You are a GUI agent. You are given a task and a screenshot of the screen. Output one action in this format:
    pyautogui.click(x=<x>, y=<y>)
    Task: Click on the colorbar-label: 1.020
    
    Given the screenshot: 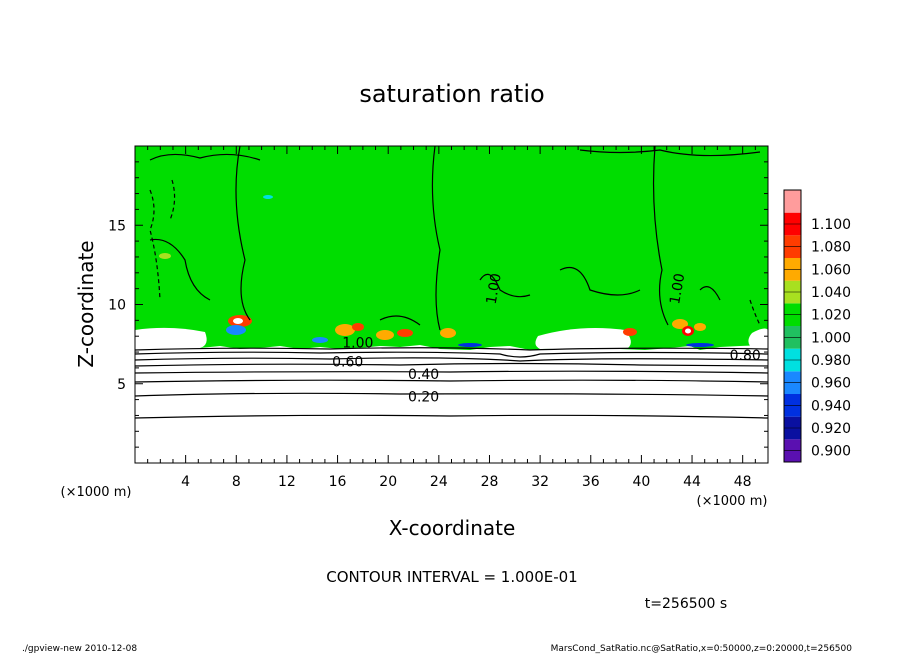 What is the action you would take?
    pyautogui.click(x=831, y=316)
    